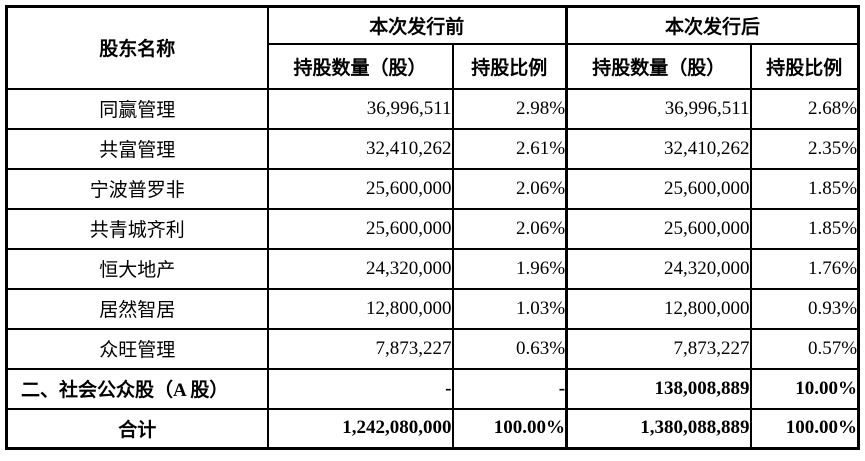 The image size is (865, 461). Describe the element at coordinates (509, 308) in the screenshot. I see `before-ratio-cell: 1.03%` at that location.